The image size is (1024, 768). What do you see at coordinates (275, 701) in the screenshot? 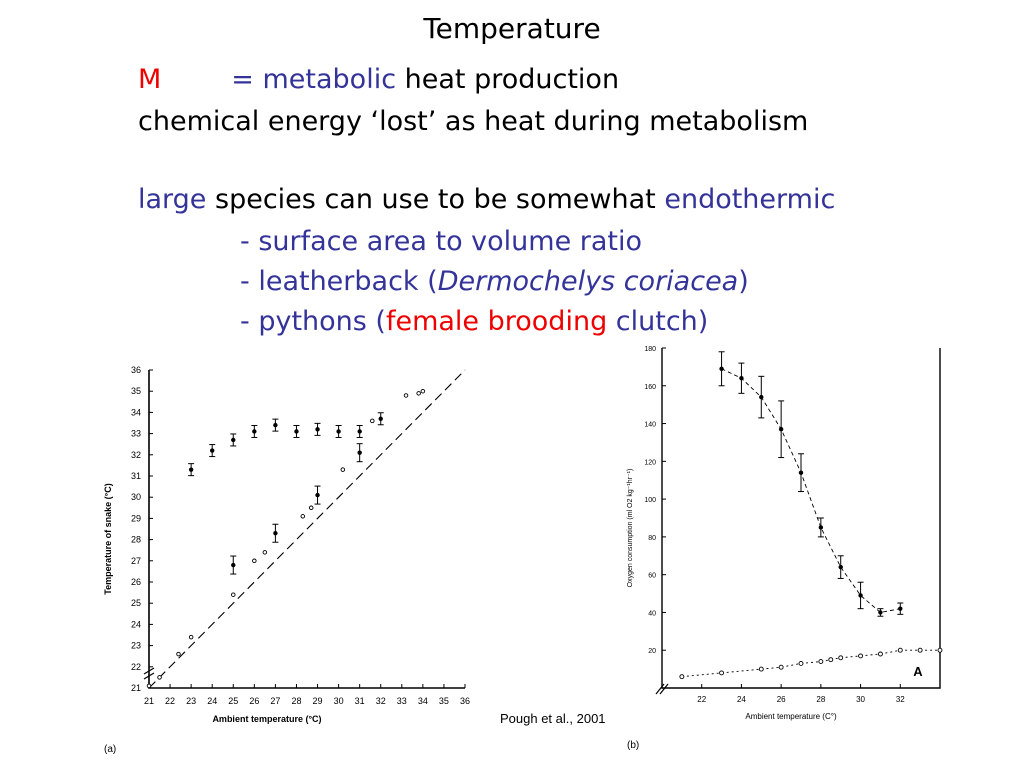
I see `x-tick-label: 27` at bounding box center [275, 701].